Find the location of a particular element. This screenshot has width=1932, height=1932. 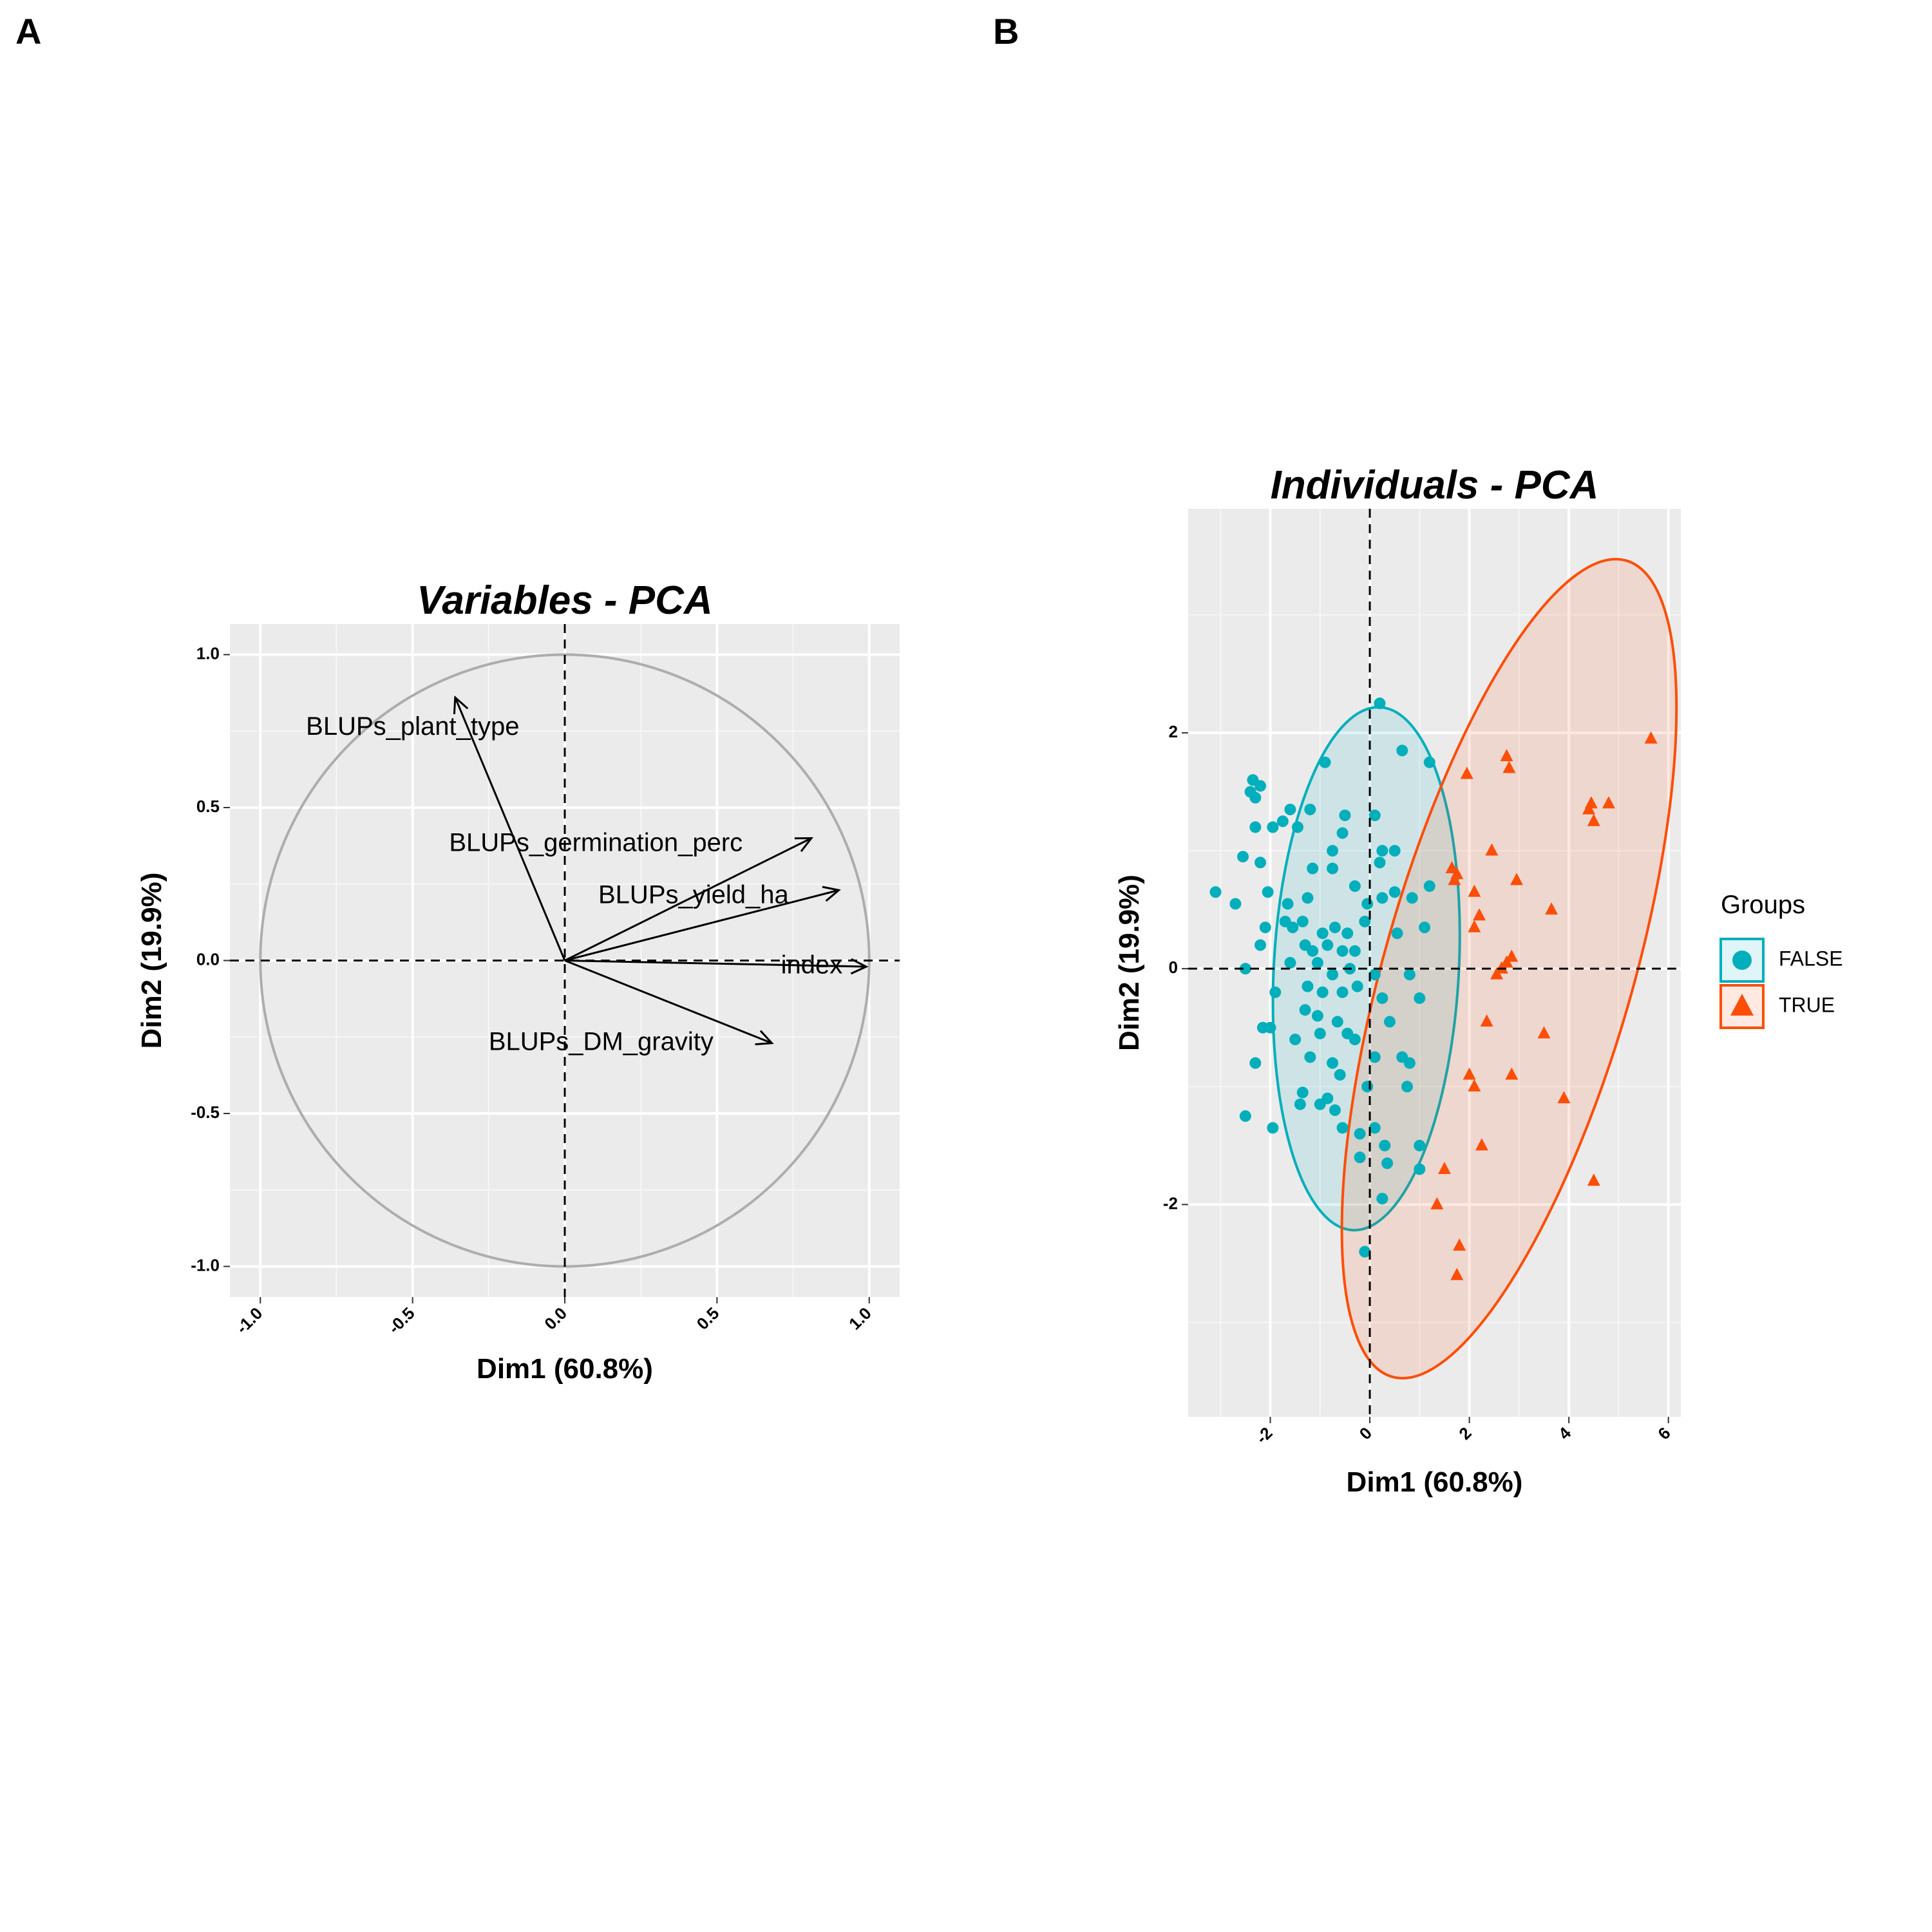

y-tick-label: 1.0 is located at coordinates (208, 653).